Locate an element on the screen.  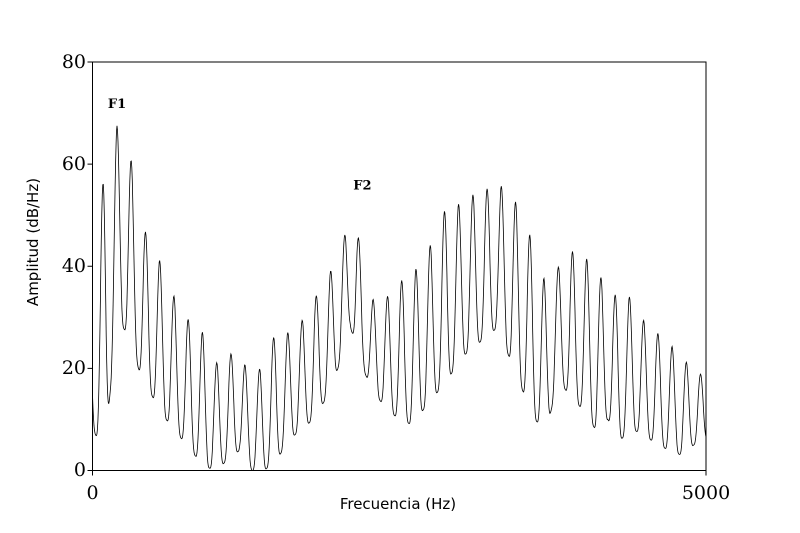
x-tick-label-0: 0 is located at coordinates (92, 493).